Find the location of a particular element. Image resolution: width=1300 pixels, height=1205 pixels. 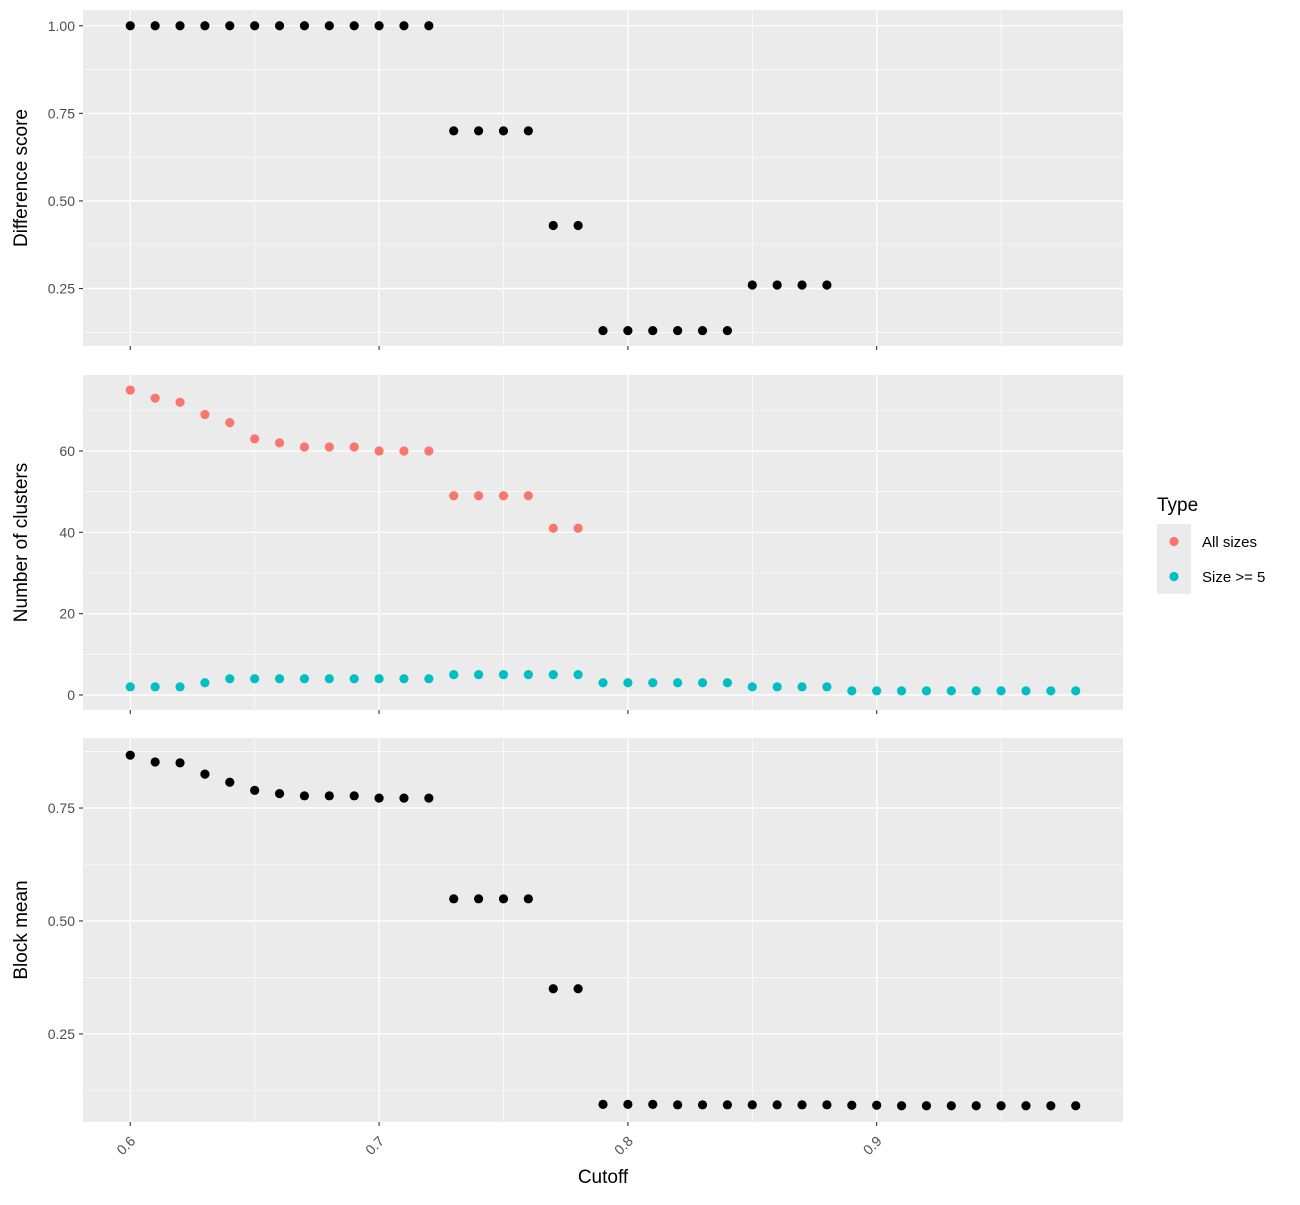

y-tick-label: 60 is located at coordinates (67, 451).